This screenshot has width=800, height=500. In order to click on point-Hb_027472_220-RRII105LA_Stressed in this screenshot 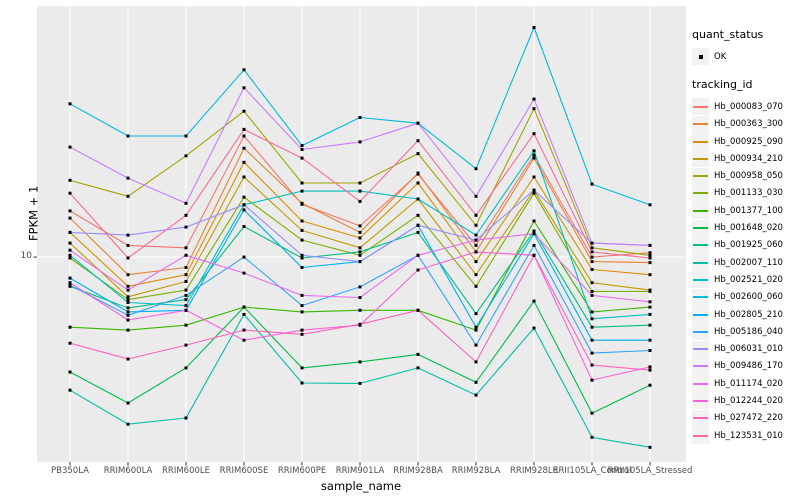, I will do `click(650, 370)`.